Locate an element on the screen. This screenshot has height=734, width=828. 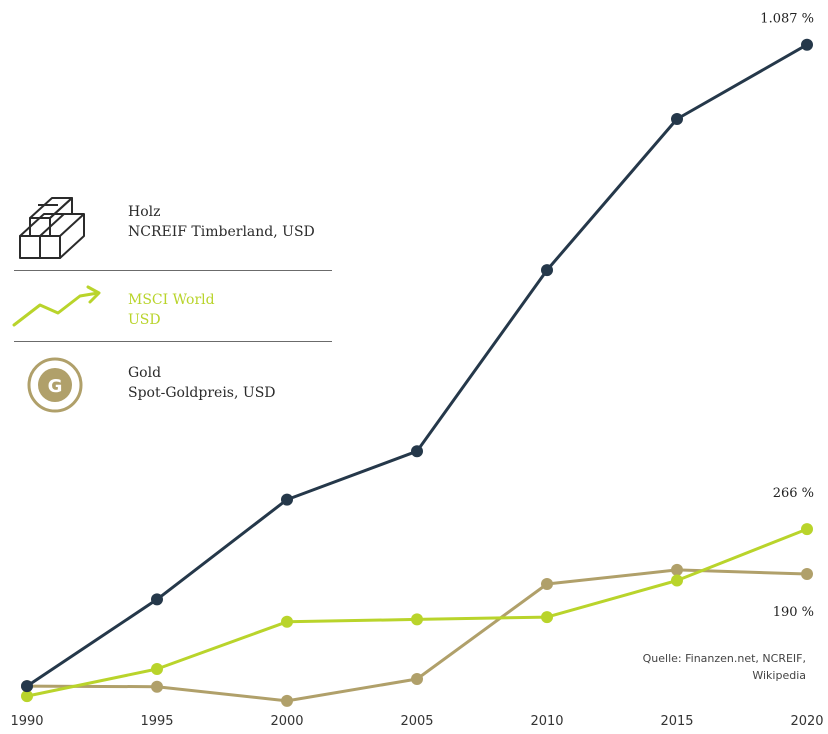
gold-coin-letter: G is located at coordinates (55, 386).